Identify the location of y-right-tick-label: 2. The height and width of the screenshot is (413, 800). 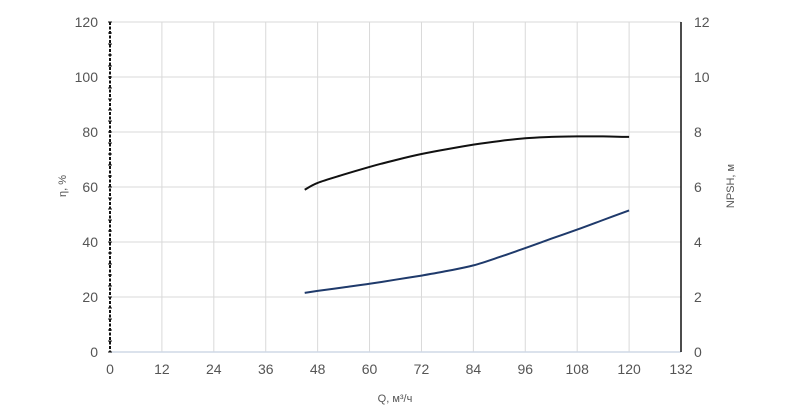
(698, 297).